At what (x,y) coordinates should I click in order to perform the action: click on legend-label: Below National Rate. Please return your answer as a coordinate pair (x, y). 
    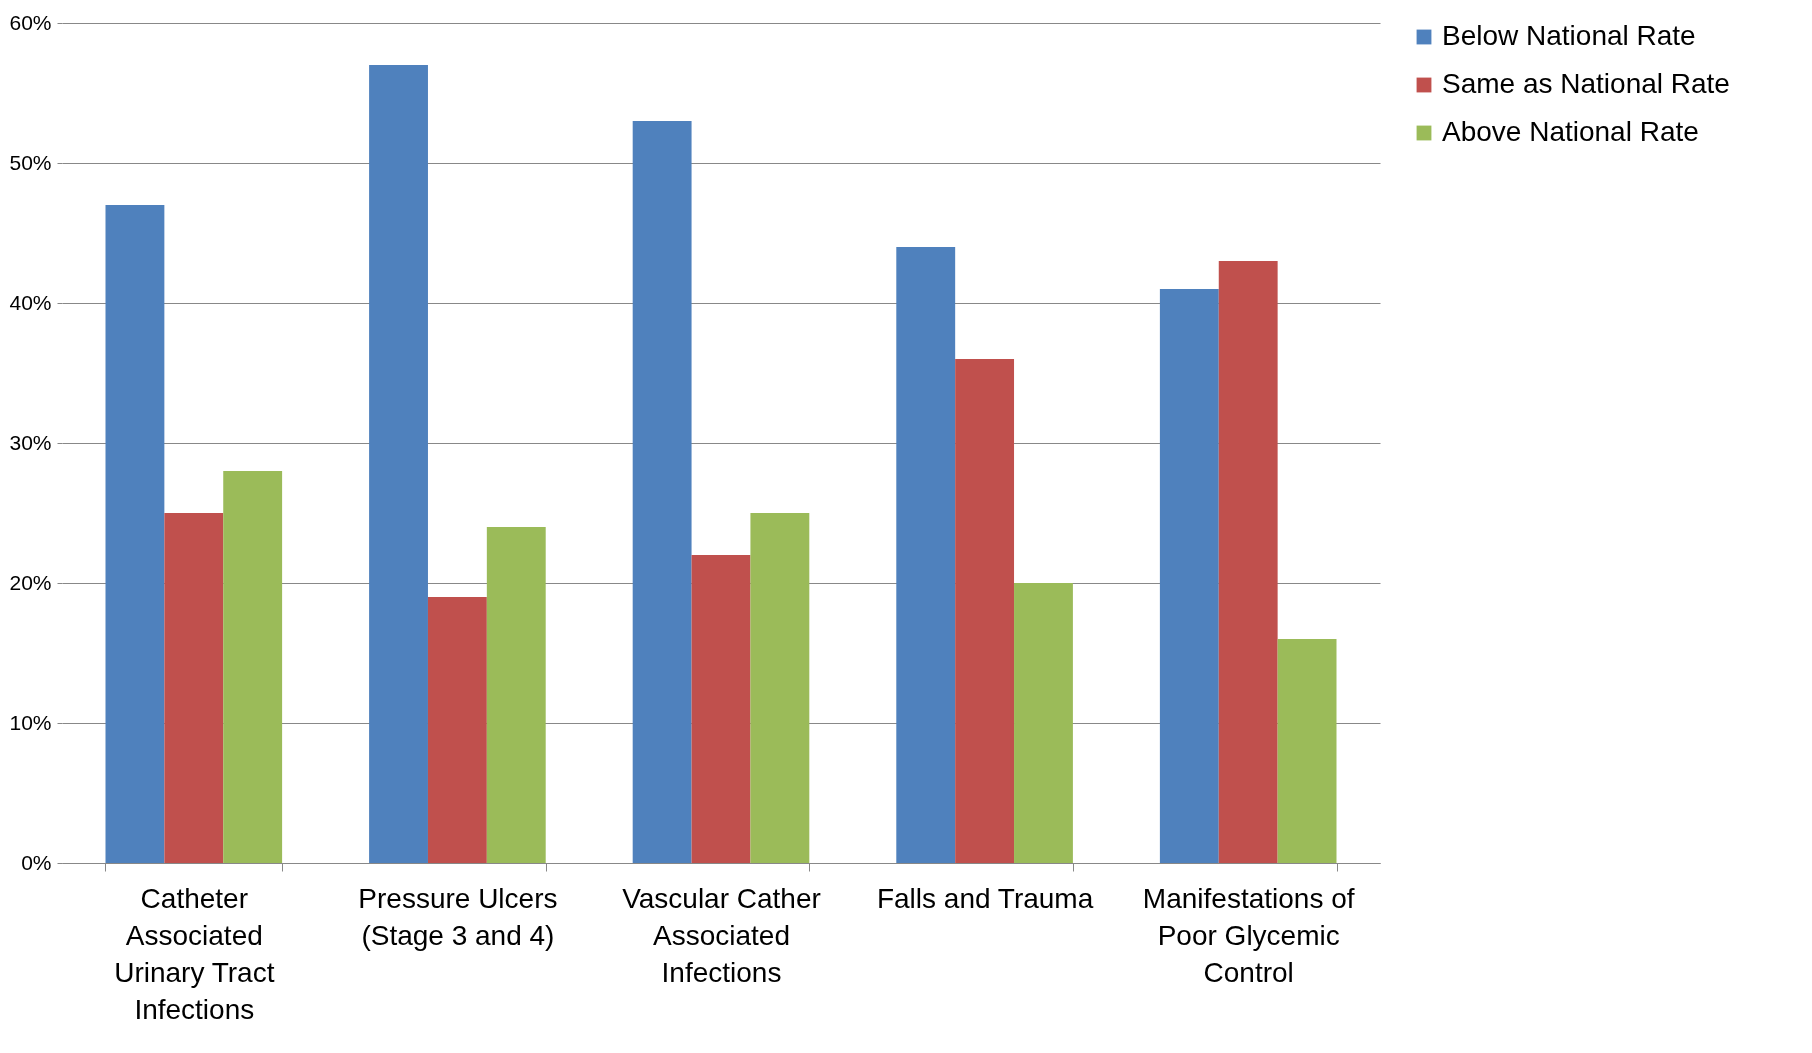
    Looking at the image, I should click on (1569, 35).